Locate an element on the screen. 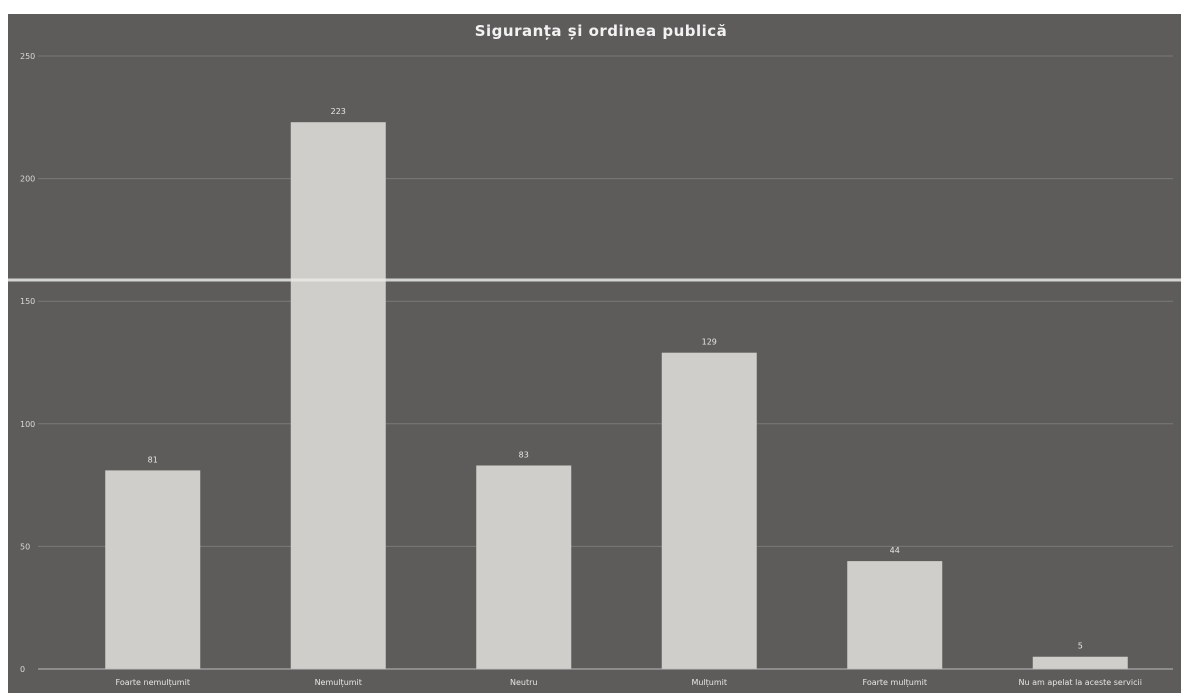 Image resolution: width=1181 pixels, height=693 pixels. data-label: 223 is located at coordinates (338, 111).